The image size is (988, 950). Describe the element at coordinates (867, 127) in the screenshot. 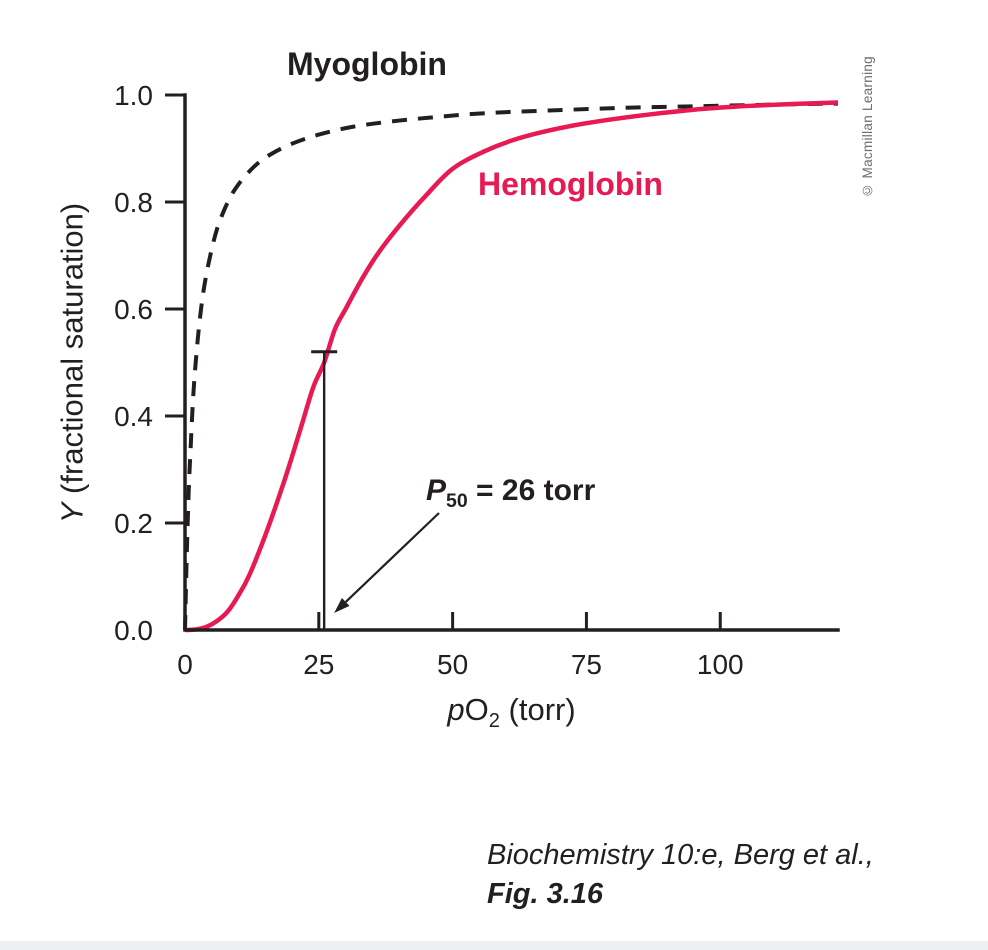

I see `copyright-credit: © Macmillan Learning` at that location.